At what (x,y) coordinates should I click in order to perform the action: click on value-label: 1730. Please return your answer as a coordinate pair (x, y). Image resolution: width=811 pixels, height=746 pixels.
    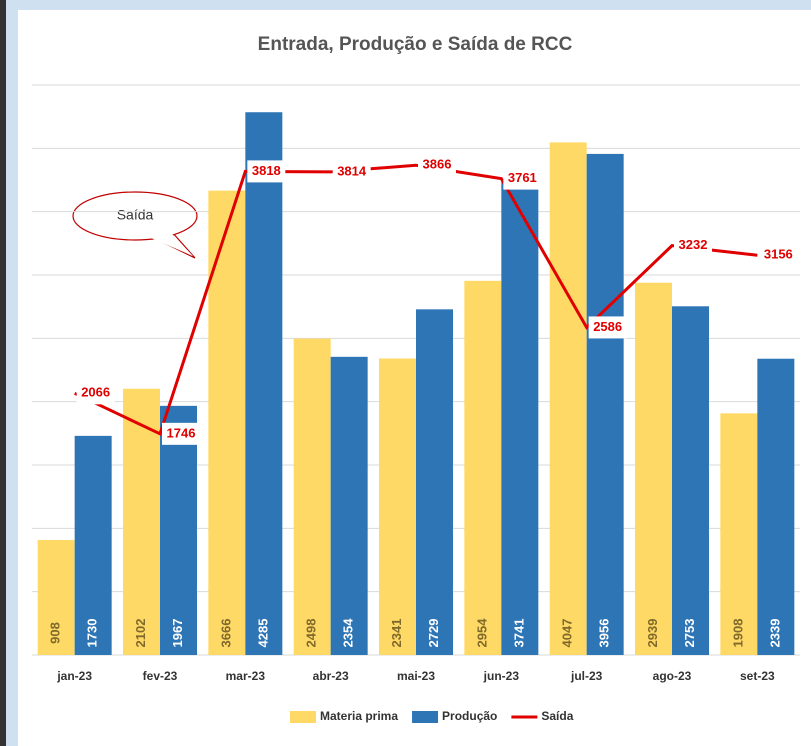
    Looking at the image, I should click on (92, 633).